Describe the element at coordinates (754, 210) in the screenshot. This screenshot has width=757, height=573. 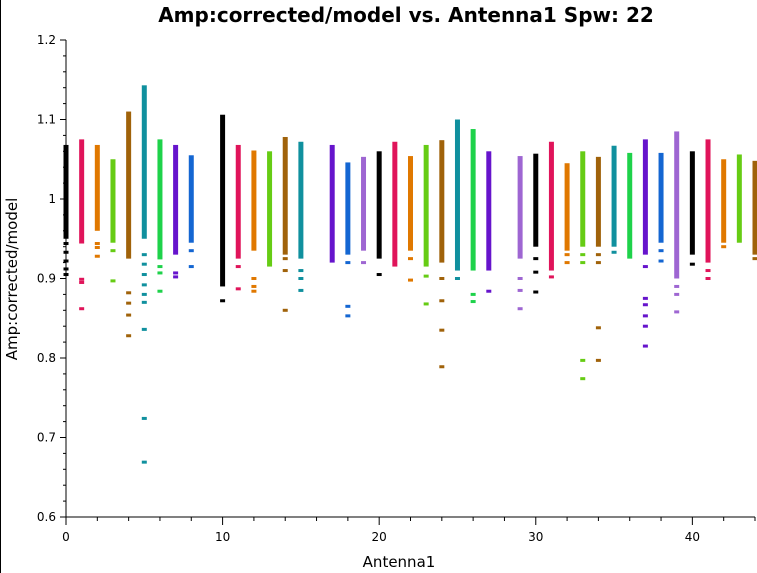
I see `antenna-44-points` at that location.